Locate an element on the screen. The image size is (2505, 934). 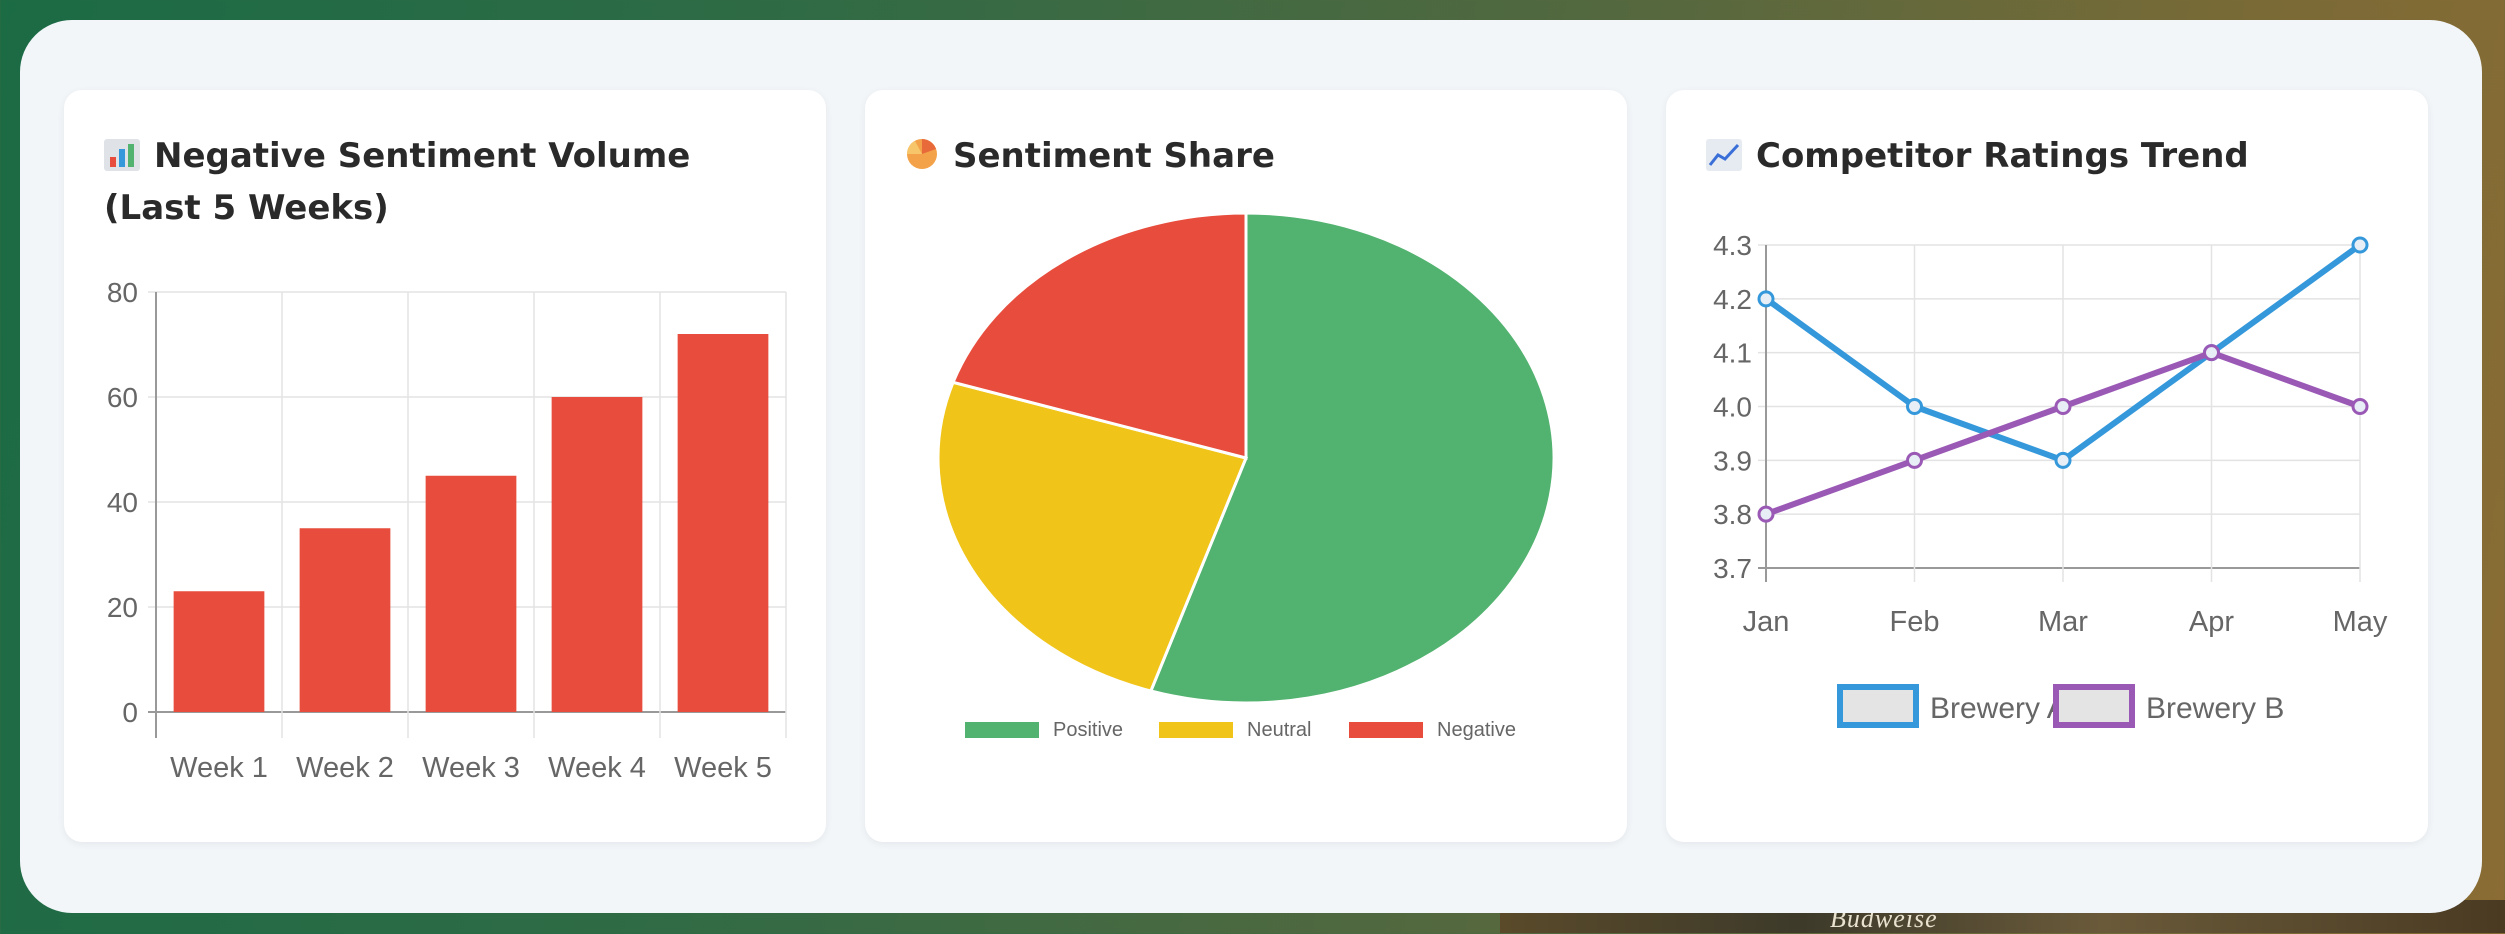
x-tick-label: Feb is located at coordinates (1915, 622).